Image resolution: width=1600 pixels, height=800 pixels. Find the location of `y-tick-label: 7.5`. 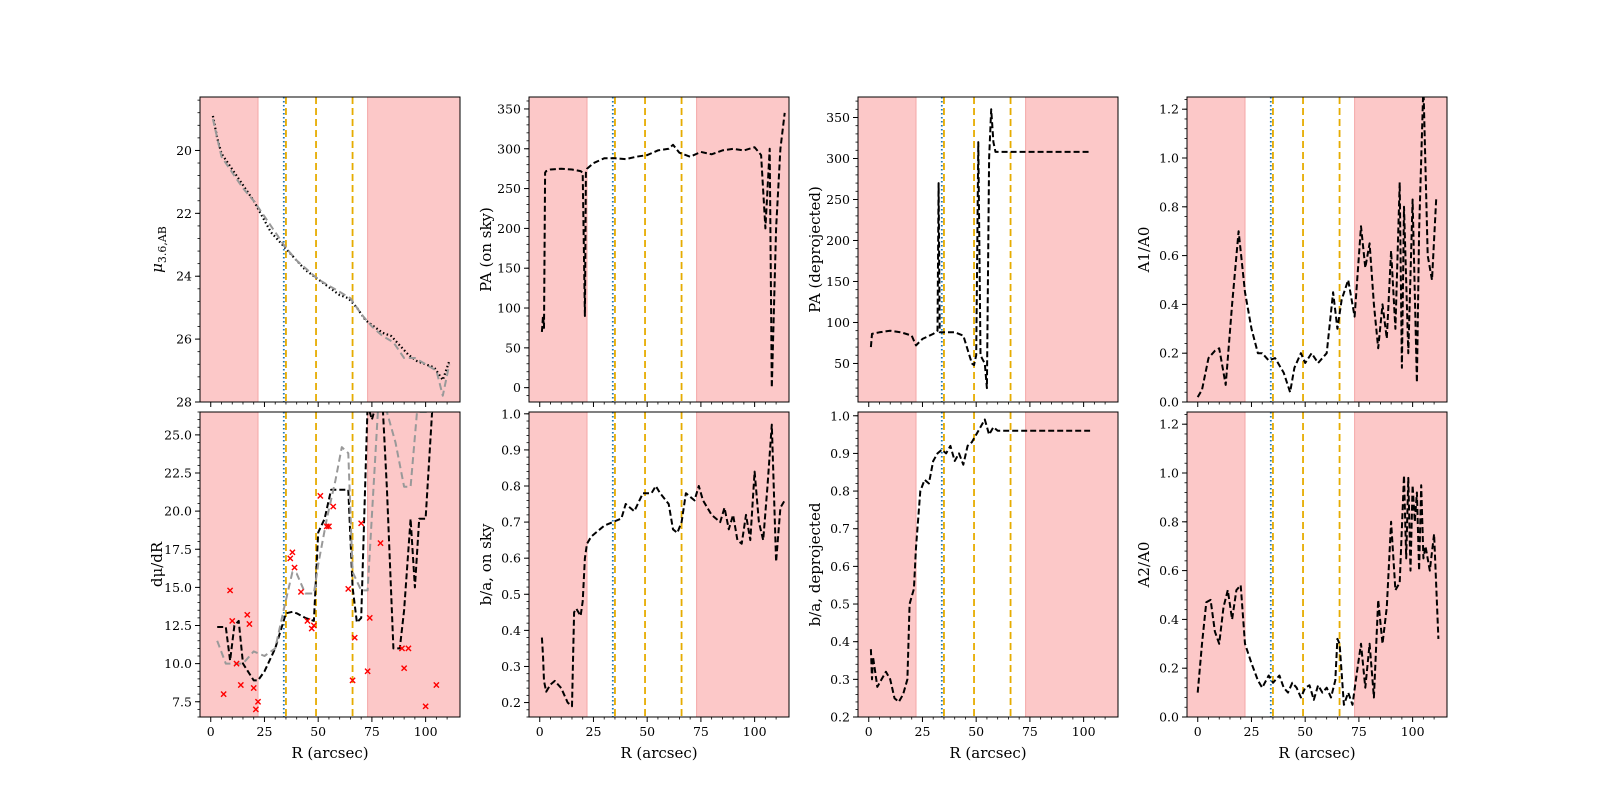

y-tick-label: 7.5 is located at coordinates (182, 701).